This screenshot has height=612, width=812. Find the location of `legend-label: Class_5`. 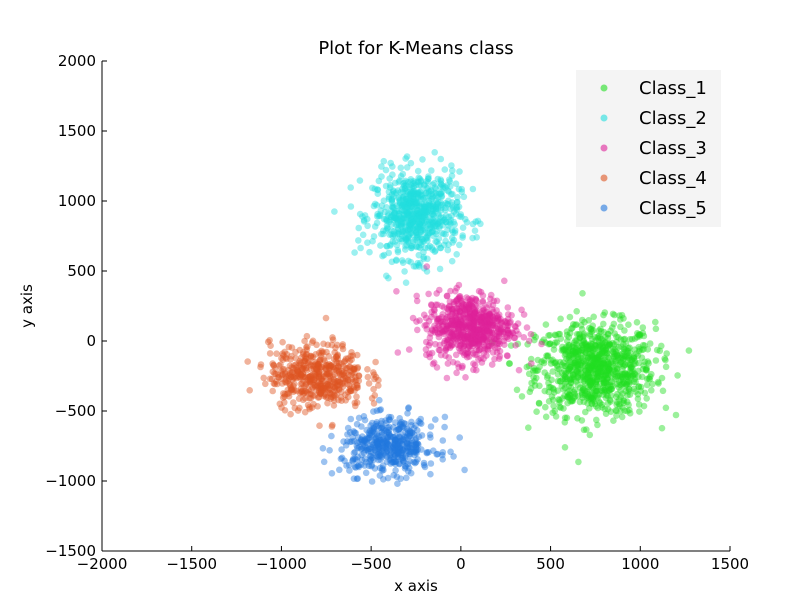

legend-label: Class_5 is located at coordinates (673, 208).